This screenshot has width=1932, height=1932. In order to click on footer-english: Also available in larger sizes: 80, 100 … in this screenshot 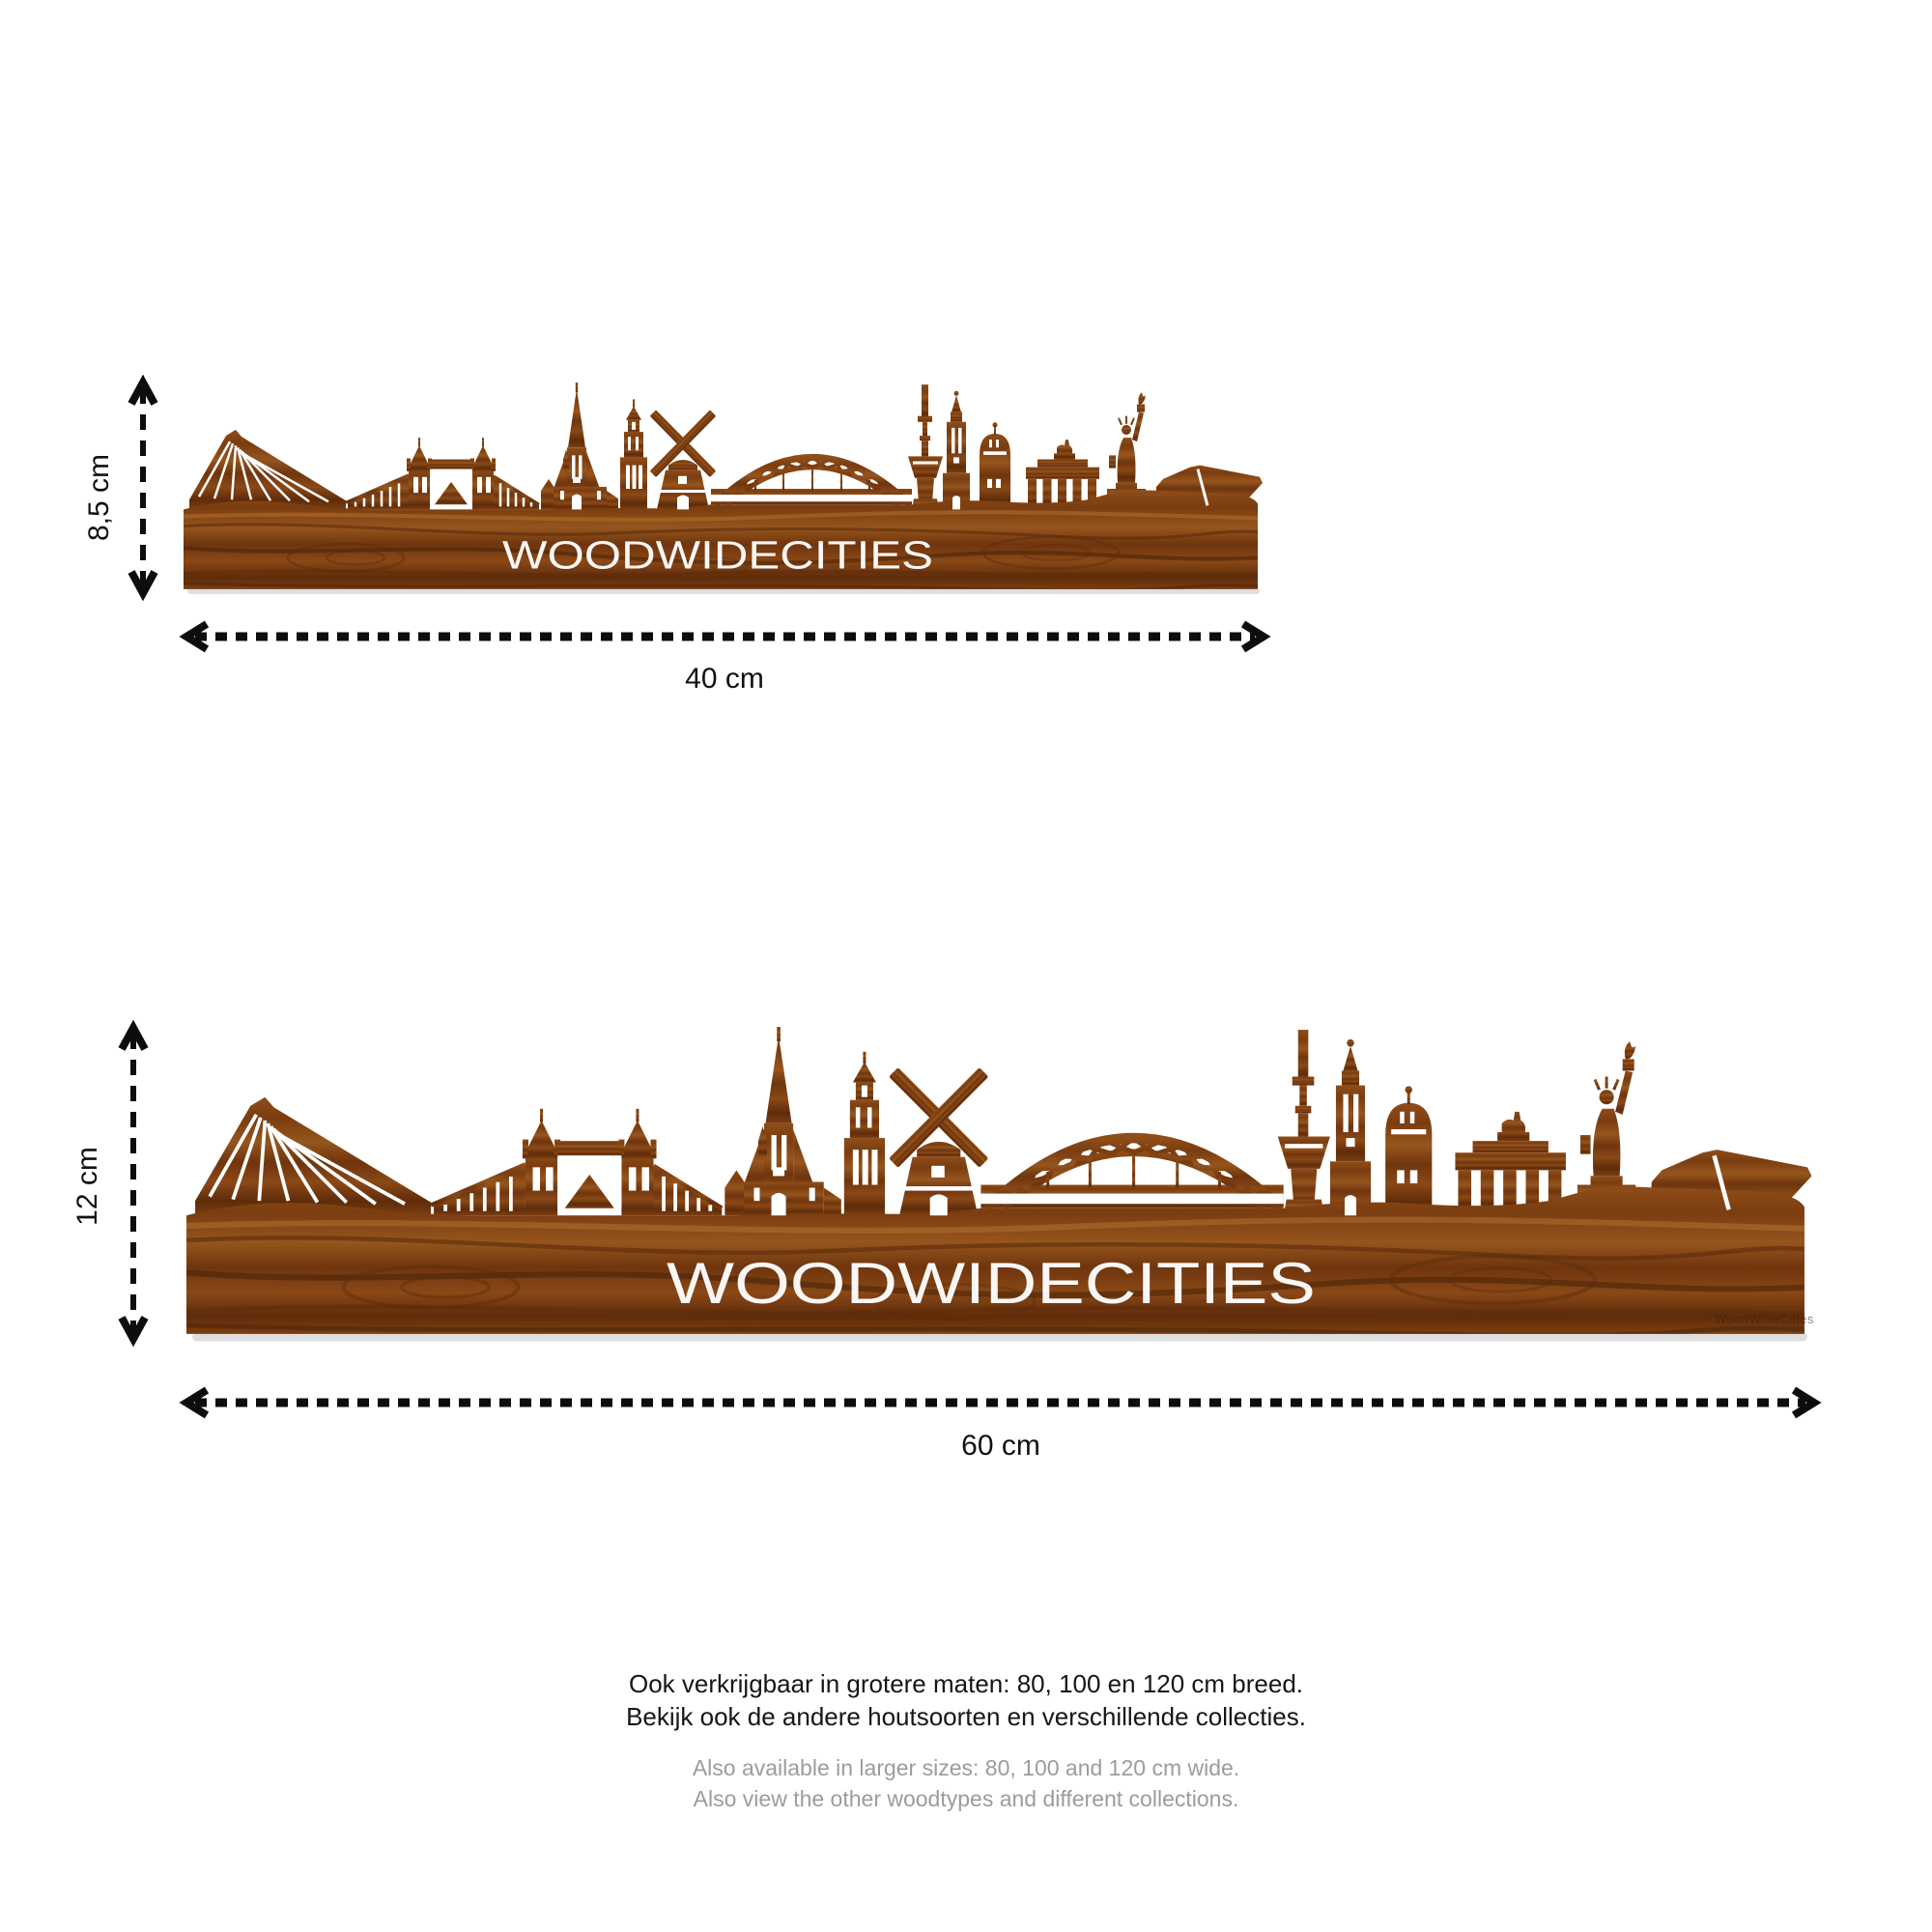, I will do `click(966, 1783)`.